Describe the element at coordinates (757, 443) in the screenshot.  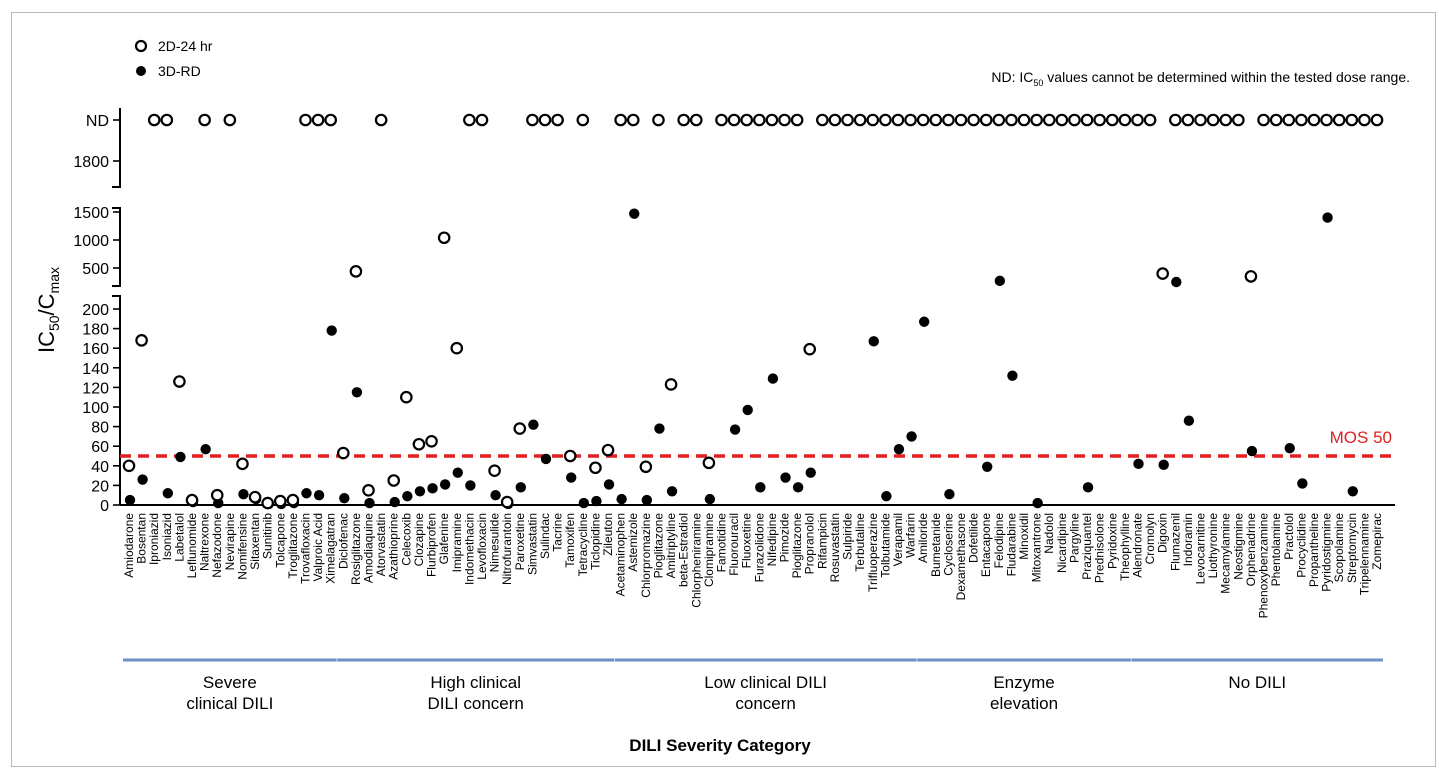
I see `threshold-line: MOS 50` at that location.